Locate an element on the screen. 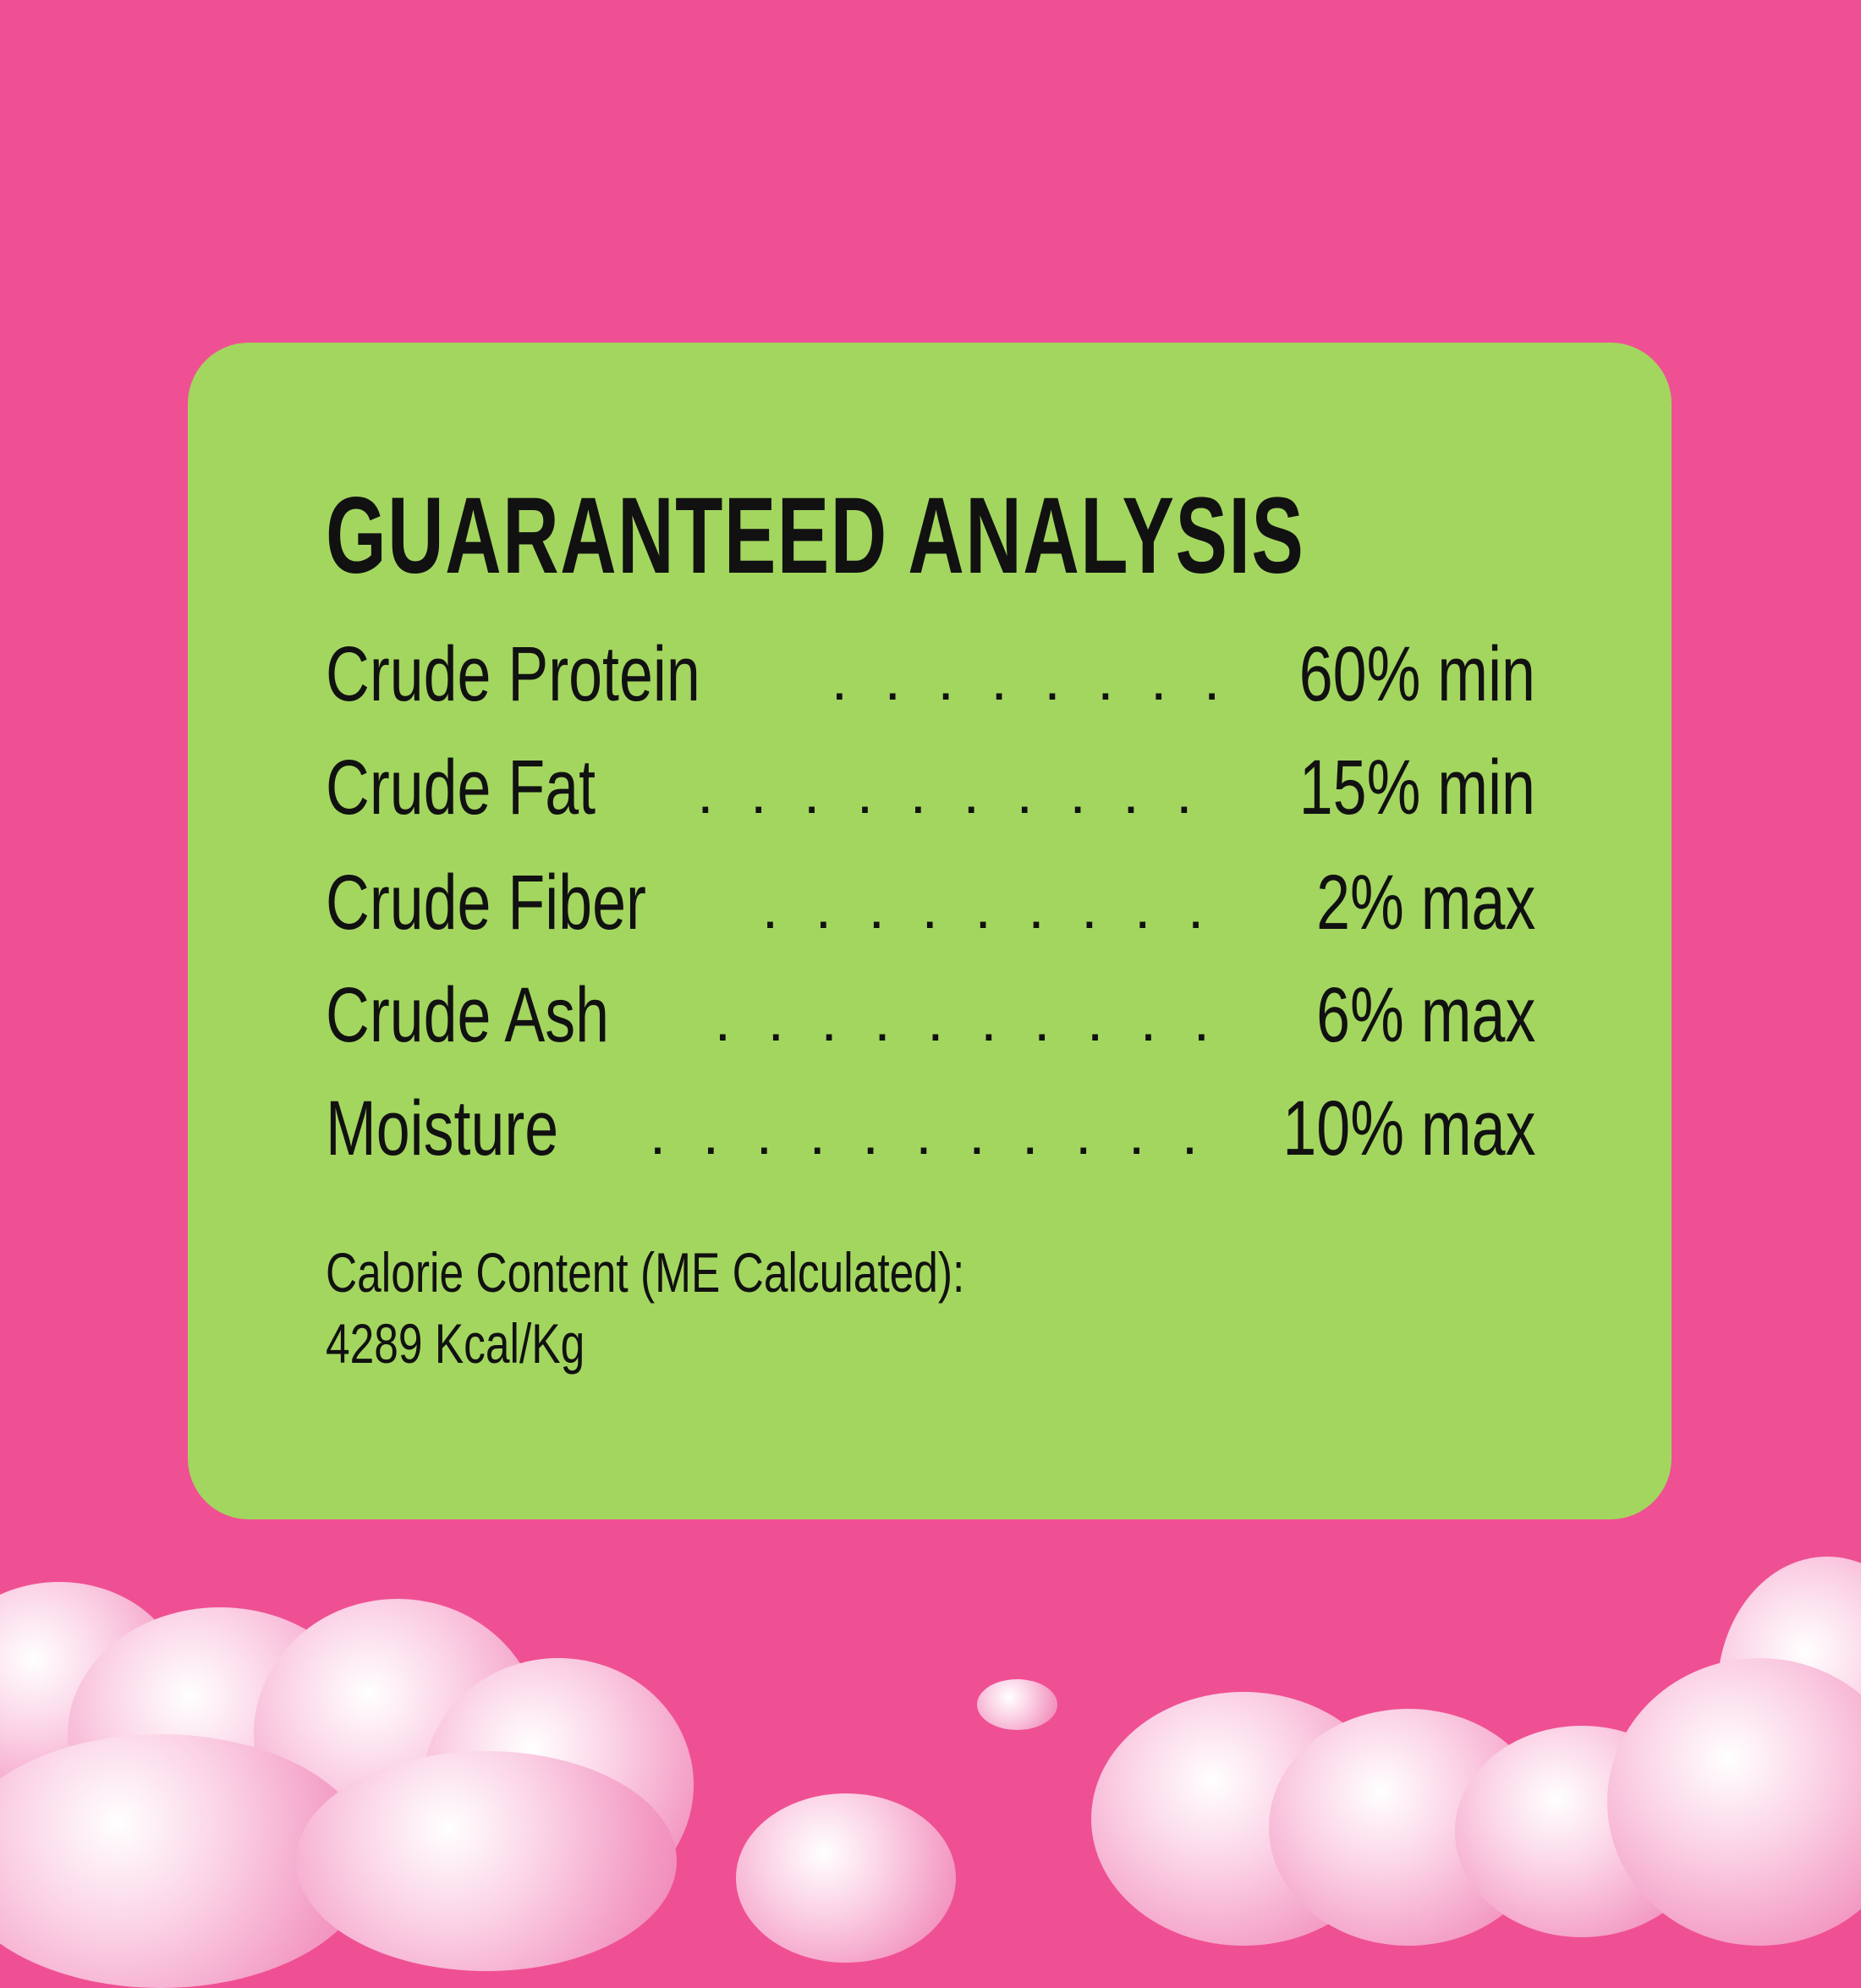 The height and width of the screenshot is (1988, 1861). calorie-label: Calorie Content (ME Calculated): is located at coordinates (645, 1272).